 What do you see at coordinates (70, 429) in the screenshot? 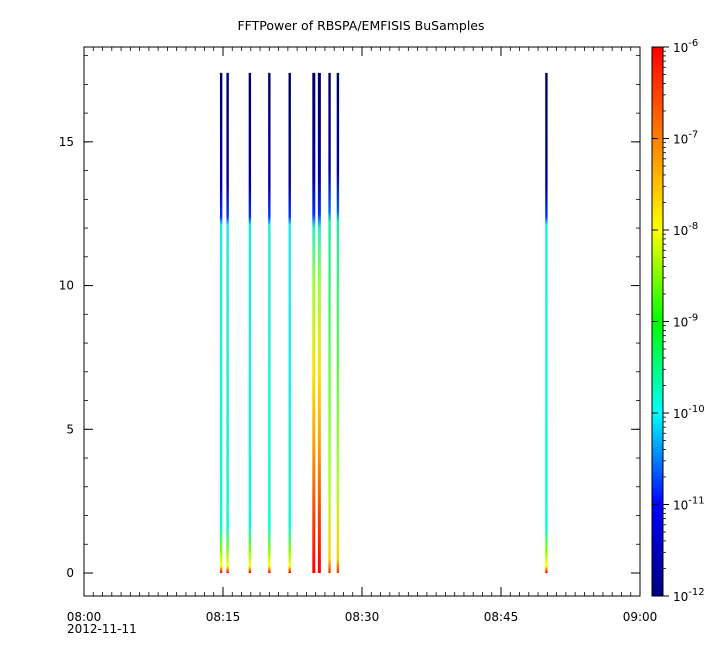
I see `y-tick-label: 5` at bounding box center [70, 429].